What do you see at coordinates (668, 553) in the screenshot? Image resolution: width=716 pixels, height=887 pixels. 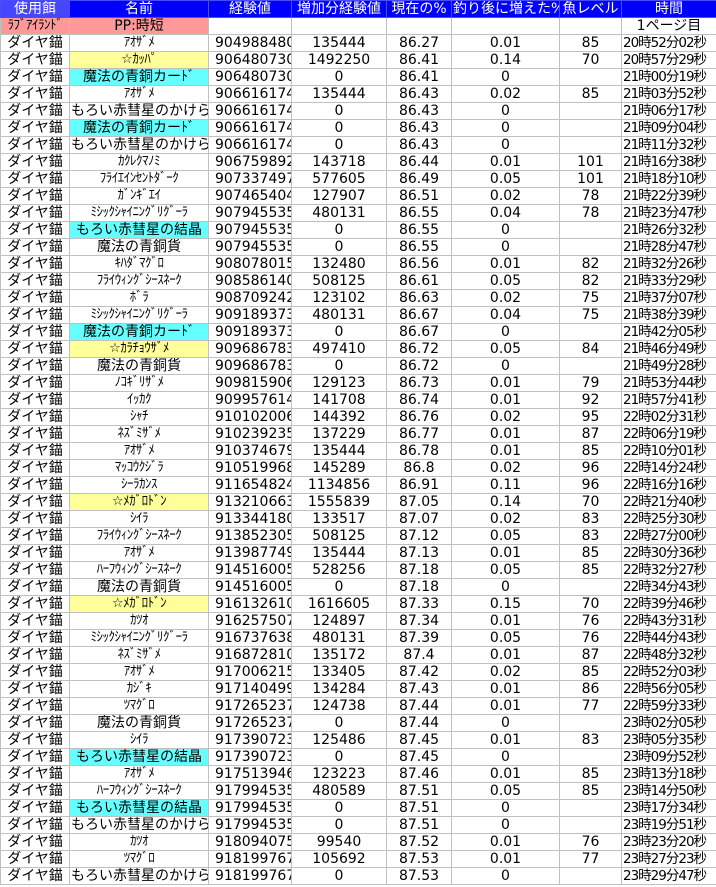 I see `cell-time: 22時30分36秒` at bounding box center [668, 553].